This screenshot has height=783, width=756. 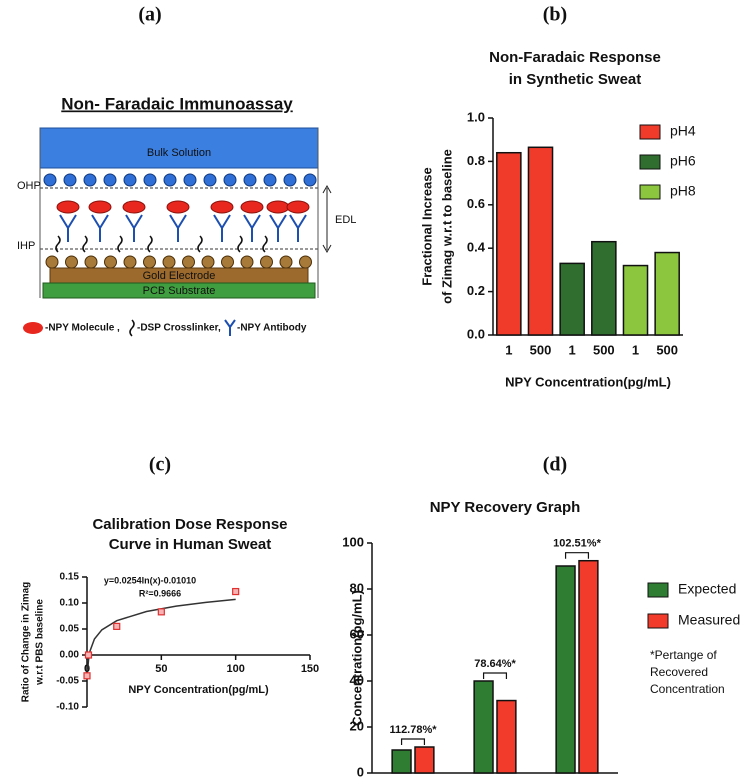 What do you see at coordinates (82, 328) in the screenshot?
I see `legend-text: -NPY Molecule ,` at bounding box center [82, 328].